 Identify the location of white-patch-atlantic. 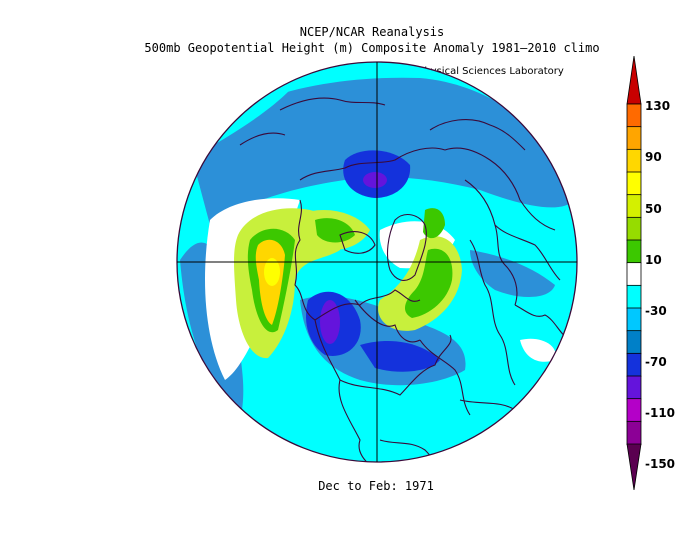
(538, 350).